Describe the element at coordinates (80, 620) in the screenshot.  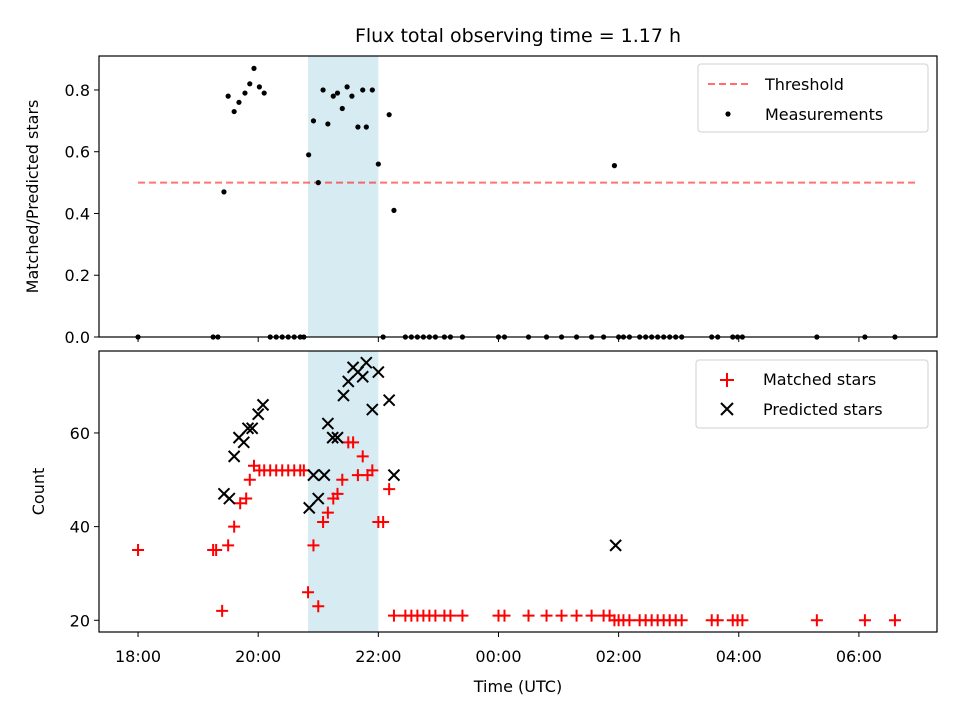
I see `bottom-y-tick-label: 20` at that location.